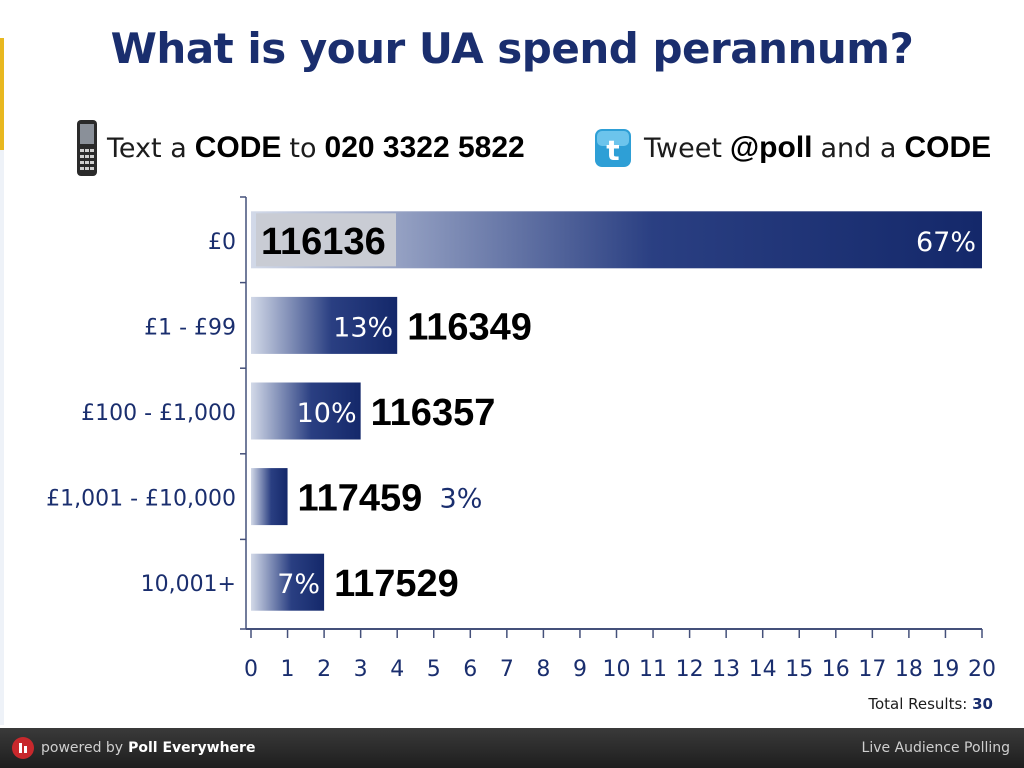  What do you see at coordinates (82, 748) in the screenshot?
I see `footer-powered-by: powered by` at bounding box center [82, 748].